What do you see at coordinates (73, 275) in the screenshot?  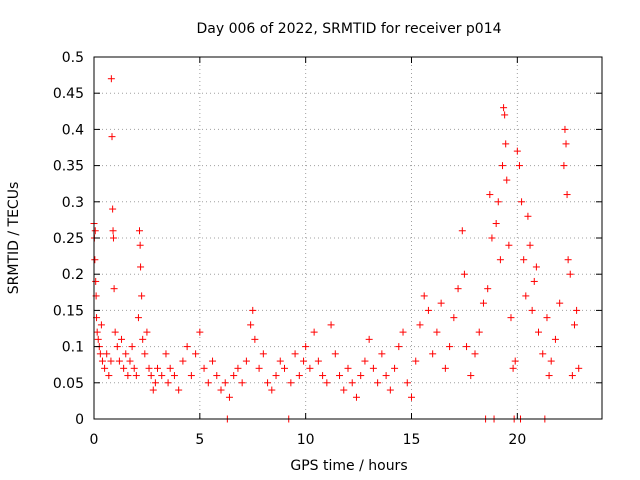 I see `y-tick-label: 0.2` at bounding box center [73, 275].